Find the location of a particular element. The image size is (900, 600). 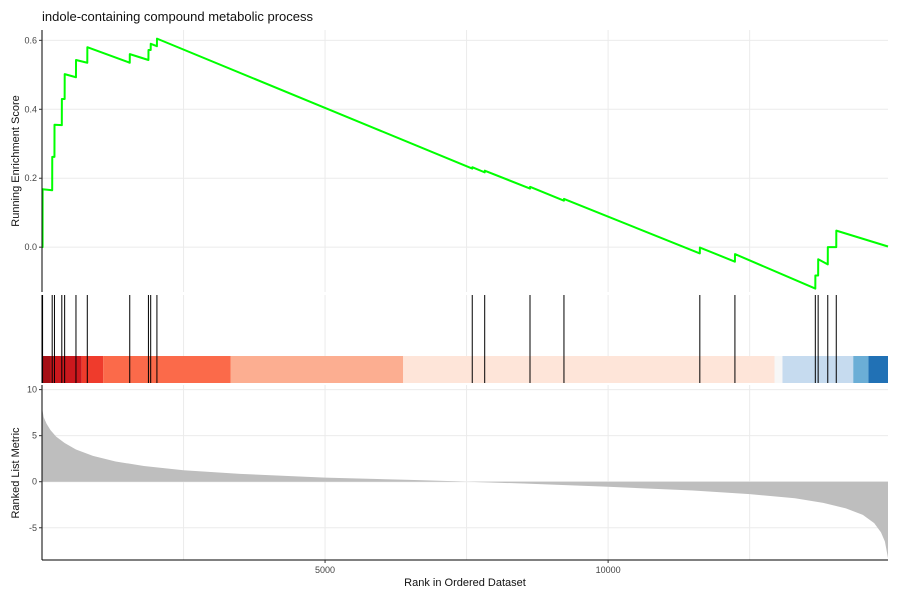

x-axis-ticks: 5000 10000 is located at coordinates (468, 567).